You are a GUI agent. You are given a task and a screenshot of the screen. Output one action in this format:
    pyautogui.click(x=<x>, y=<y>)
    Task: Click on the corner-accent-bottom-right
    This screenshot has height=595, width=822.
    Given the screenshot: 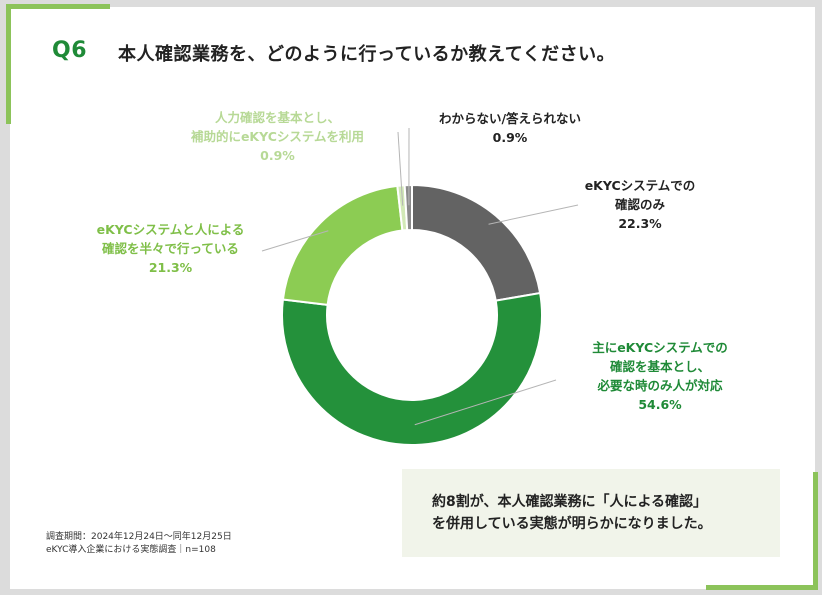 What is the action you would take?
    pyautogui.click(x=762, y=587)
    